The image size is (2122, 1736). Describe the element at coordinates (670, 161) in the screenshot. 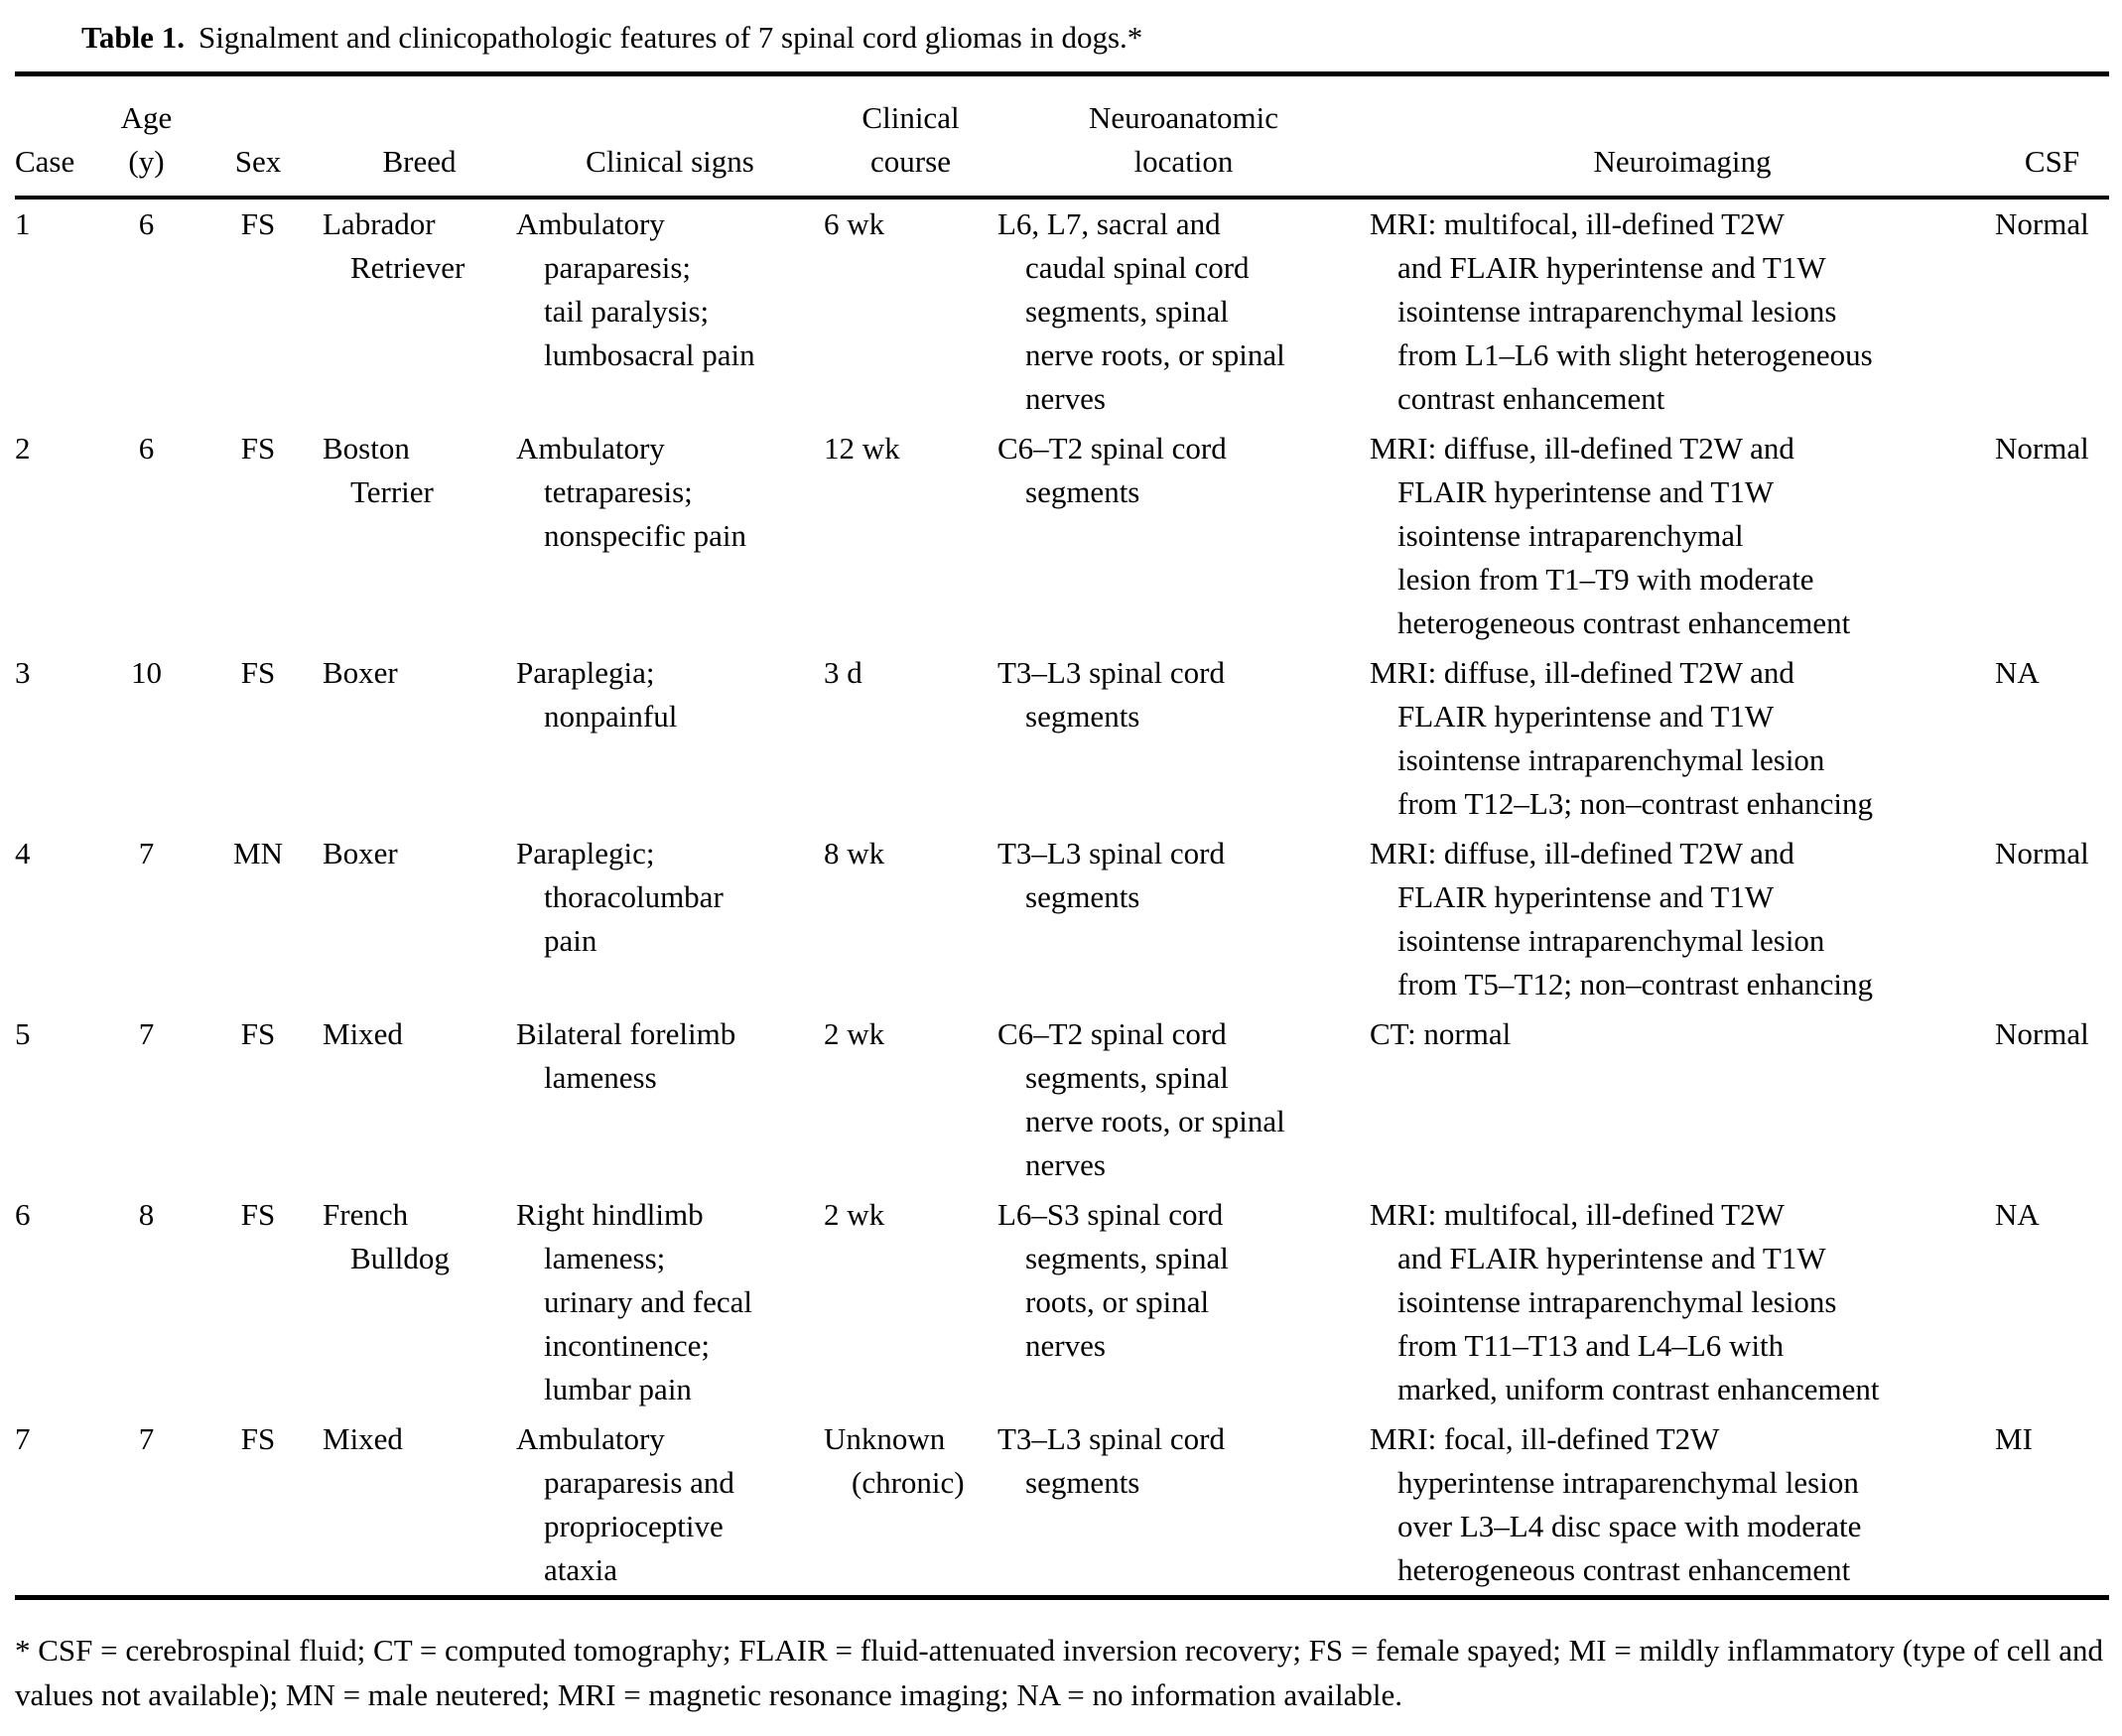

I see `column-header-clinical-signs: Clinical signs` at that location.